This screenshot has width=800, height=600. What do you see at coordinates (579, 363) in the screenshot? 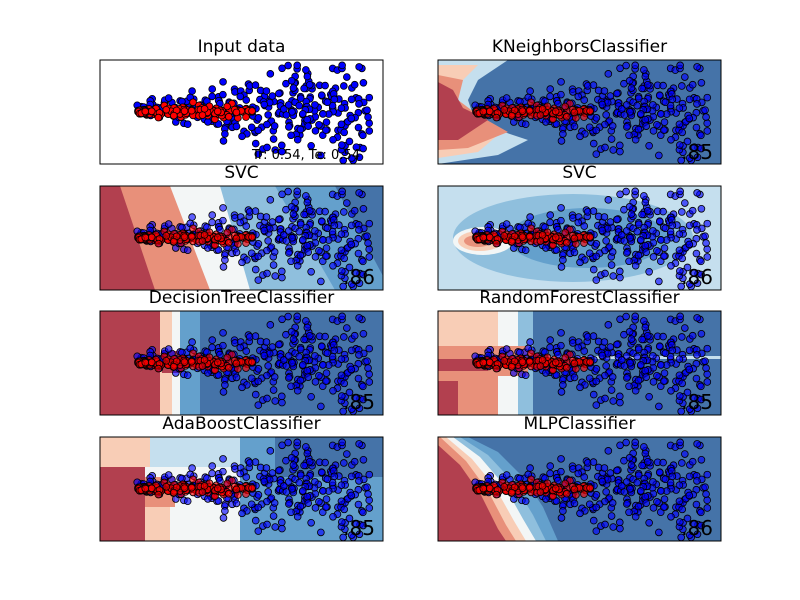
I see `panel-random-forest` at bounding box center [579, 363].